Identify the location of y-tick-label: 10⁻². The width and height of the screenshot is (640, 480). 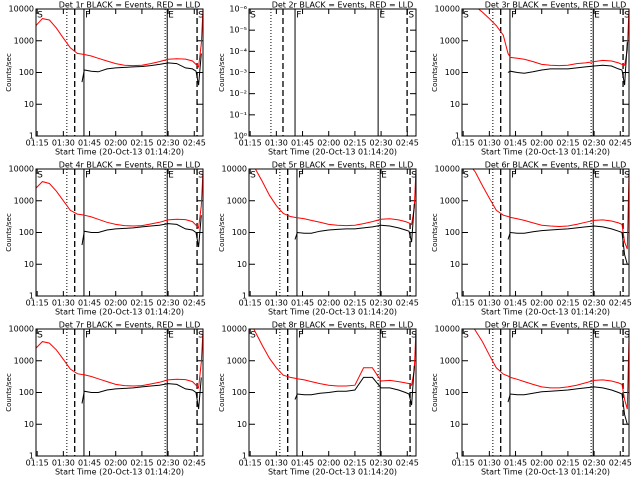
(238, 93).